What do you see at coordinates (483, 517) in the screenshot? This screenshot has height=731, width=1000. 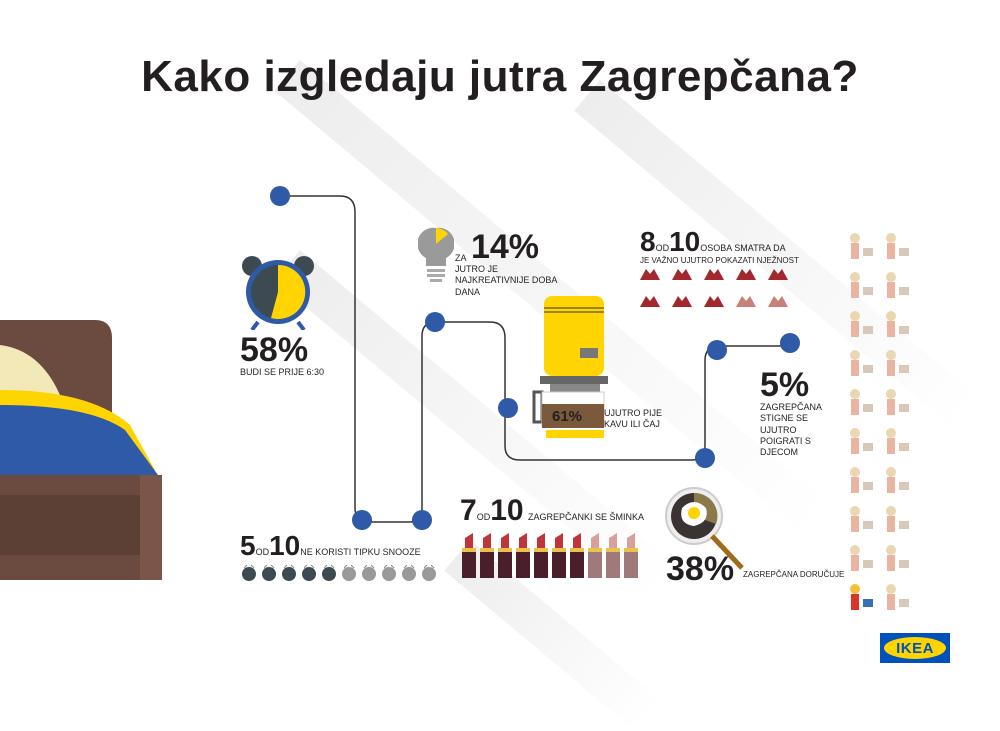 I see `makeup-od: OD` at bounding box center [483, 517].